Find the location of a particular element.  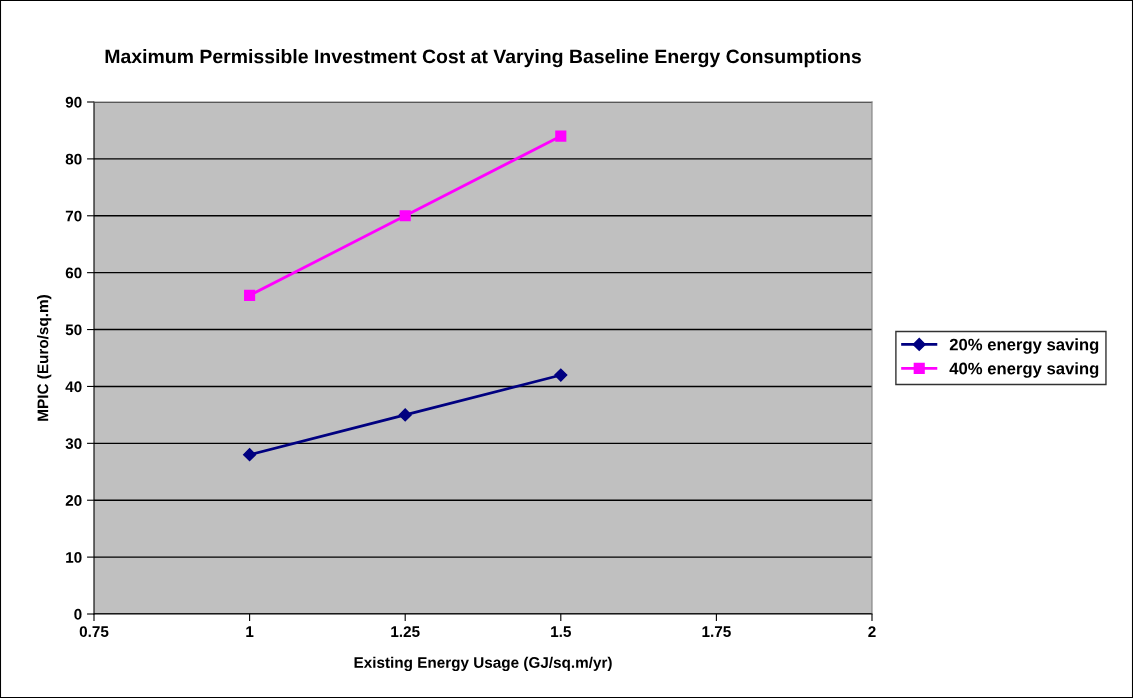

y-tick-label: 30 is located at coordinates (73, 444).